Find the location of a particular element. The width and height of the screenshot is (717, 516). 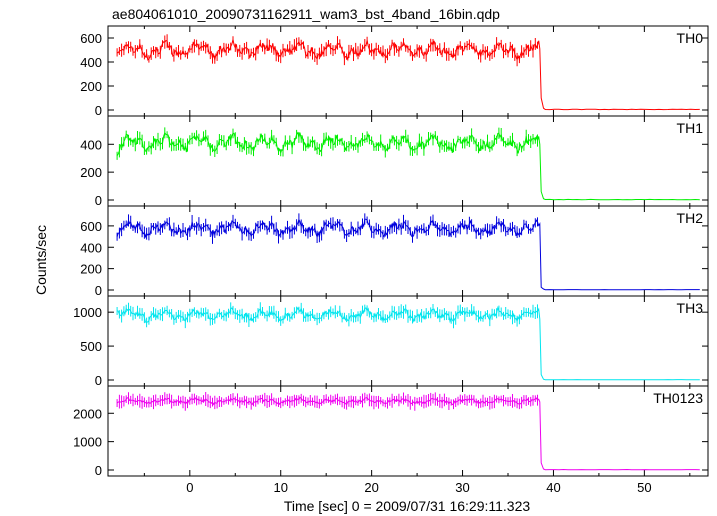

xtick-label-4: 40 is located at coordinates (553, 487).